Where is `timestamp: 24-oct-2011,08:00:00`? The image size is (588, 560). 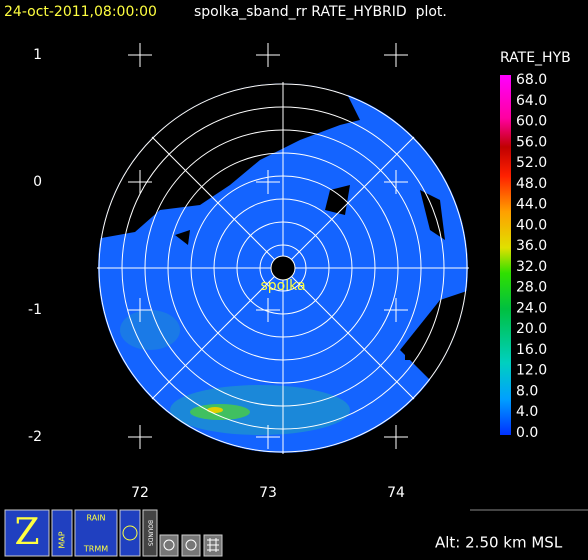 timestamp: 24-oct-2011,08:00:00 is located at coordinates (80, 12).